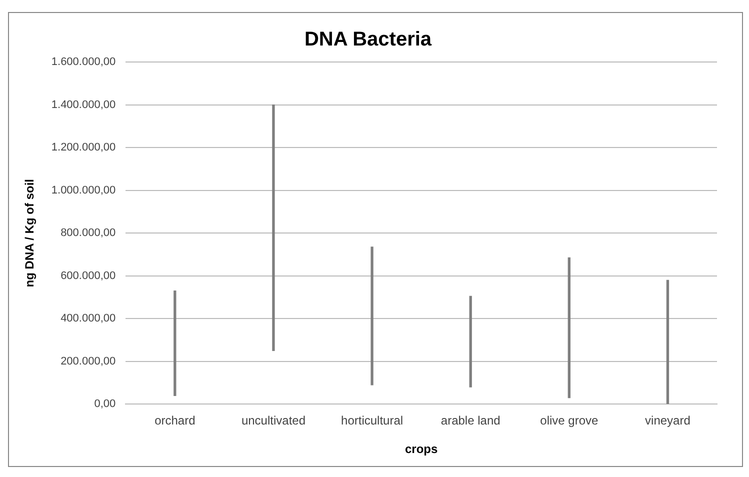 This screenshot has width=749, height=477. What do you see at coordinates (29, 233) in the screenshot?
I see `y-axis-title: ng DNA / Kg of soil` at bounding box center [29, 233].